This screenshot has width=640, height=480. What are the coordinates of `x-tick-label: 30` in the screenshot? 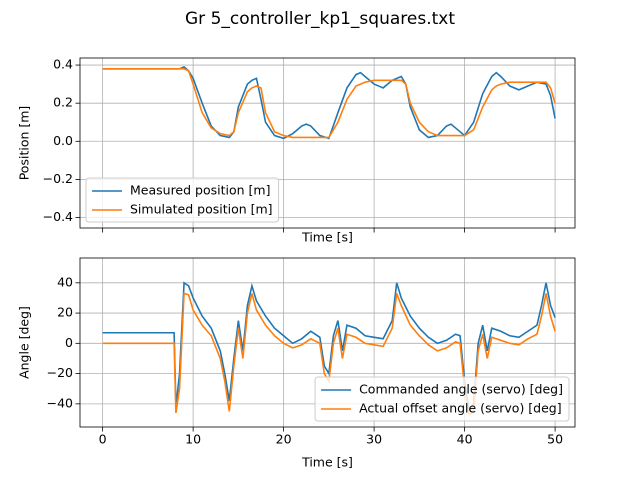 It's located at (374, 439).